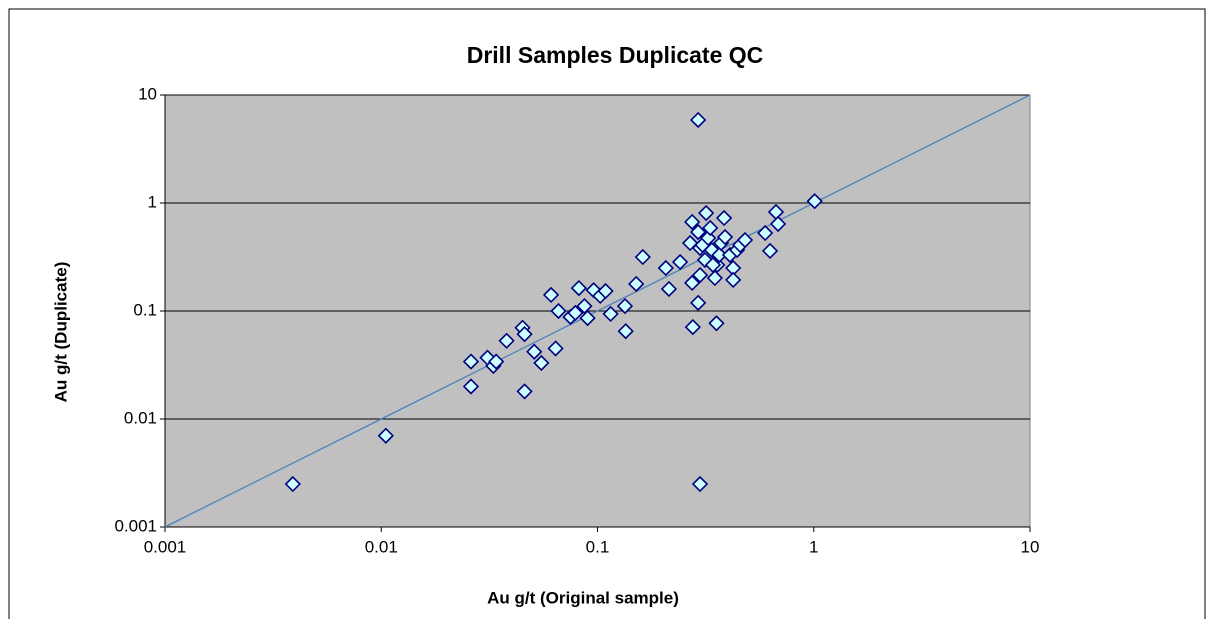  Describe the element at coordinates (615, 55) in the screenshot. I see `chart-title: Drill Samples Duplicate QC` at that location.